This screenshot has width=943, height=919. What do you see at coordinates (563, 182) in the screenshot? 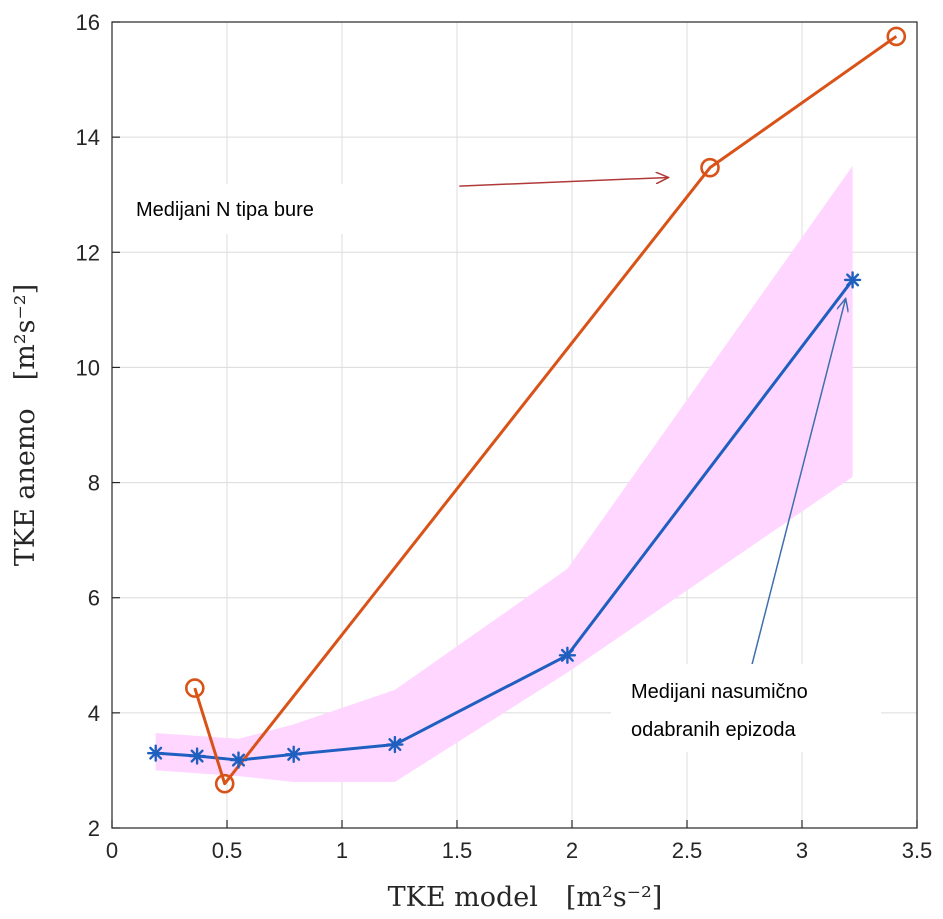
I see `annotation-arrow-n-tipa-bure` at bounding box center [563, 182].